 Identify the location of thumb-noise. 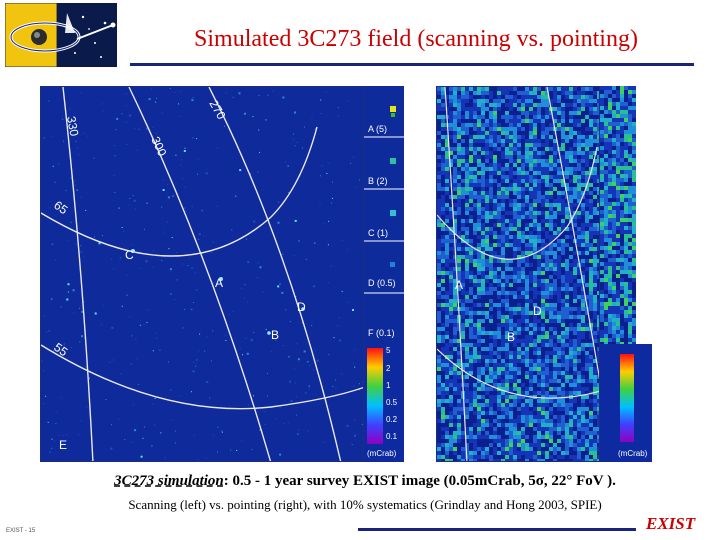
(618, 215).